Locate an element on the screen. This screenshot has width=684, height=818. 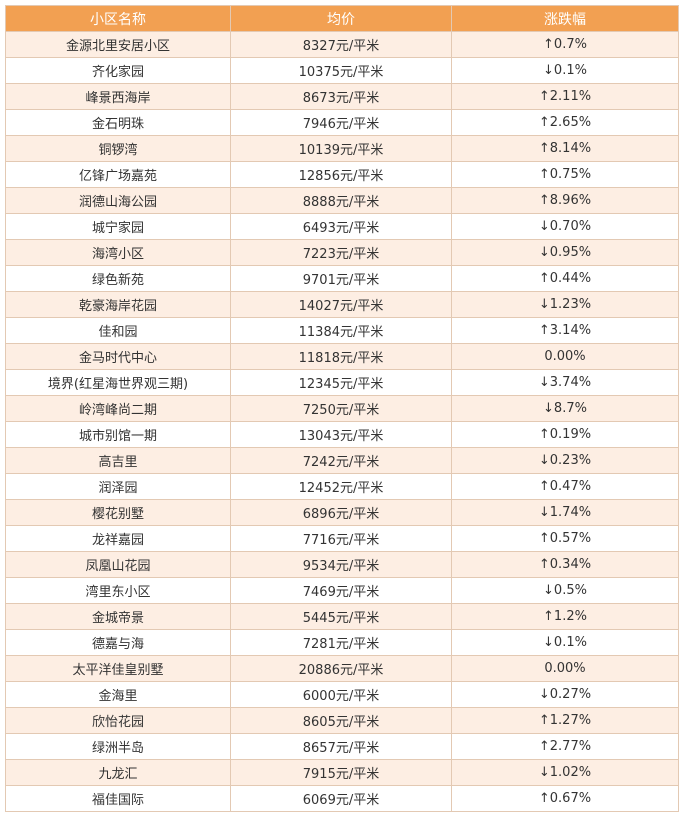
community-name-cell: 太平洋佳皇别墅 is located at coordinates (118, 668).